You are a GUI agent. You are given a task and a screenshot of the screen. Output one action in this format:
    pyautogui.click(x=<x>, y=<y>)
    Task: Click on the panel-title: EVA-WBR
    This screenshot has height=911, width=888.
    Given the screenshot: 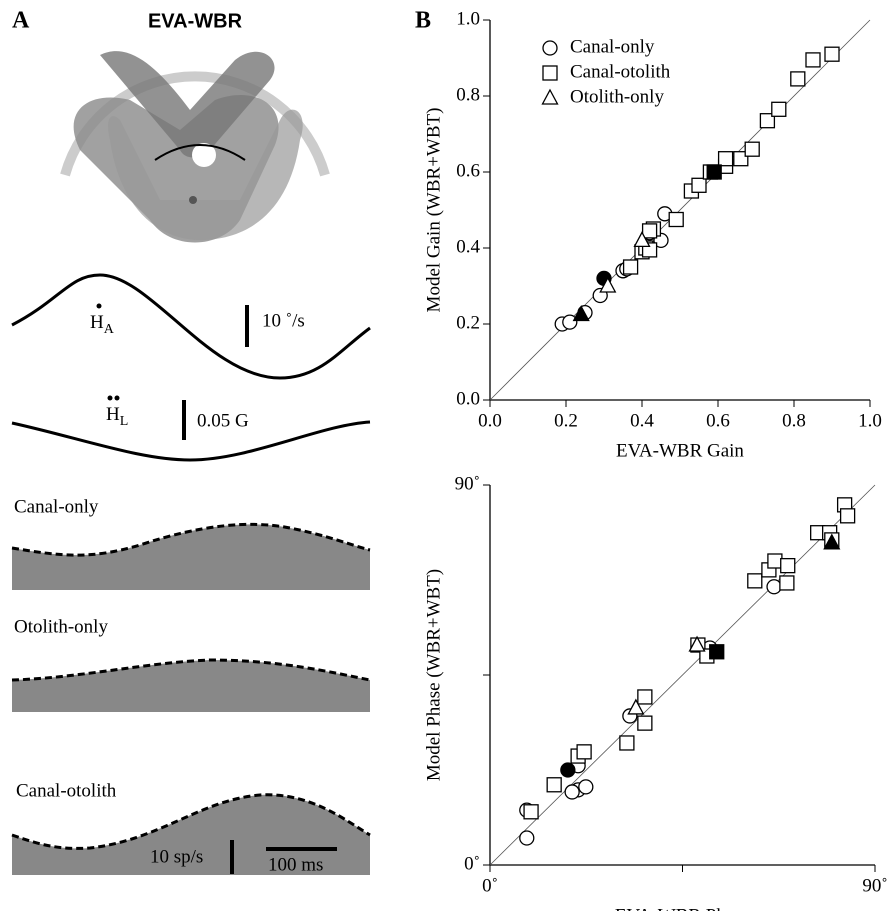 What is the action you would take?
    pyautogui.click(x=195, y=21)
    